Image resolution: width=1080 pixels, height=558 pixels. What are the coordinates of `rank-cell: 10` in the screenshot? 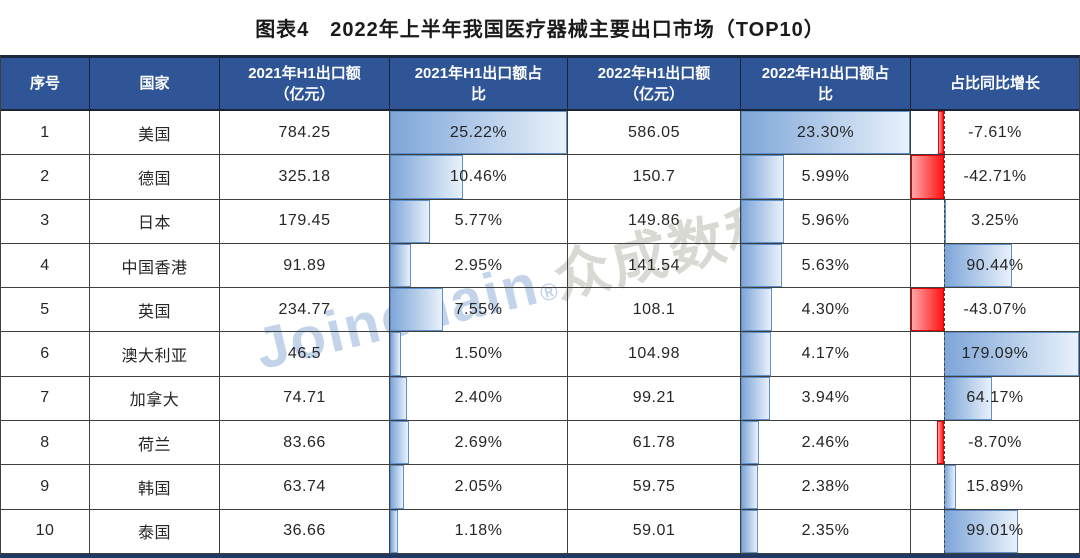 It's located at (45, 531).